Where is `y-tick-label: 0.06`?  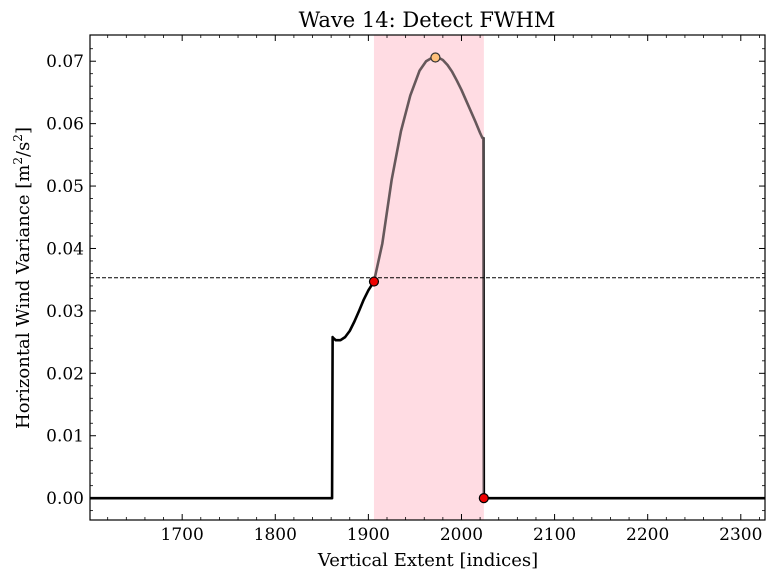 y-tick-label: 0.06 is located at coordinates (65, 125).